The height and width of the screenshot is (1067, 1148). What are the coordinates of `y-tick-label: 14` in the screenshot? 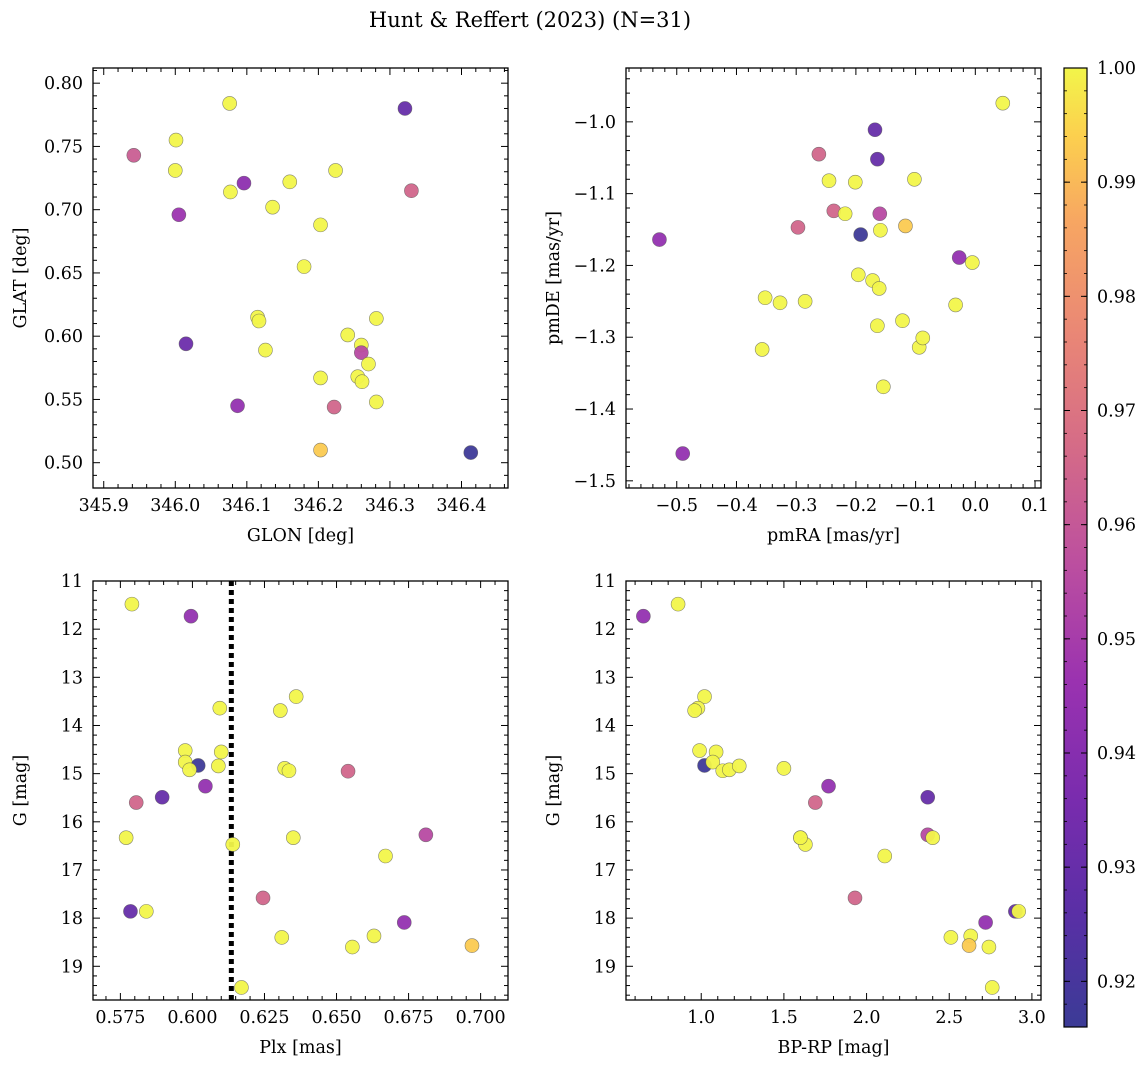 It's located at (605, 726).